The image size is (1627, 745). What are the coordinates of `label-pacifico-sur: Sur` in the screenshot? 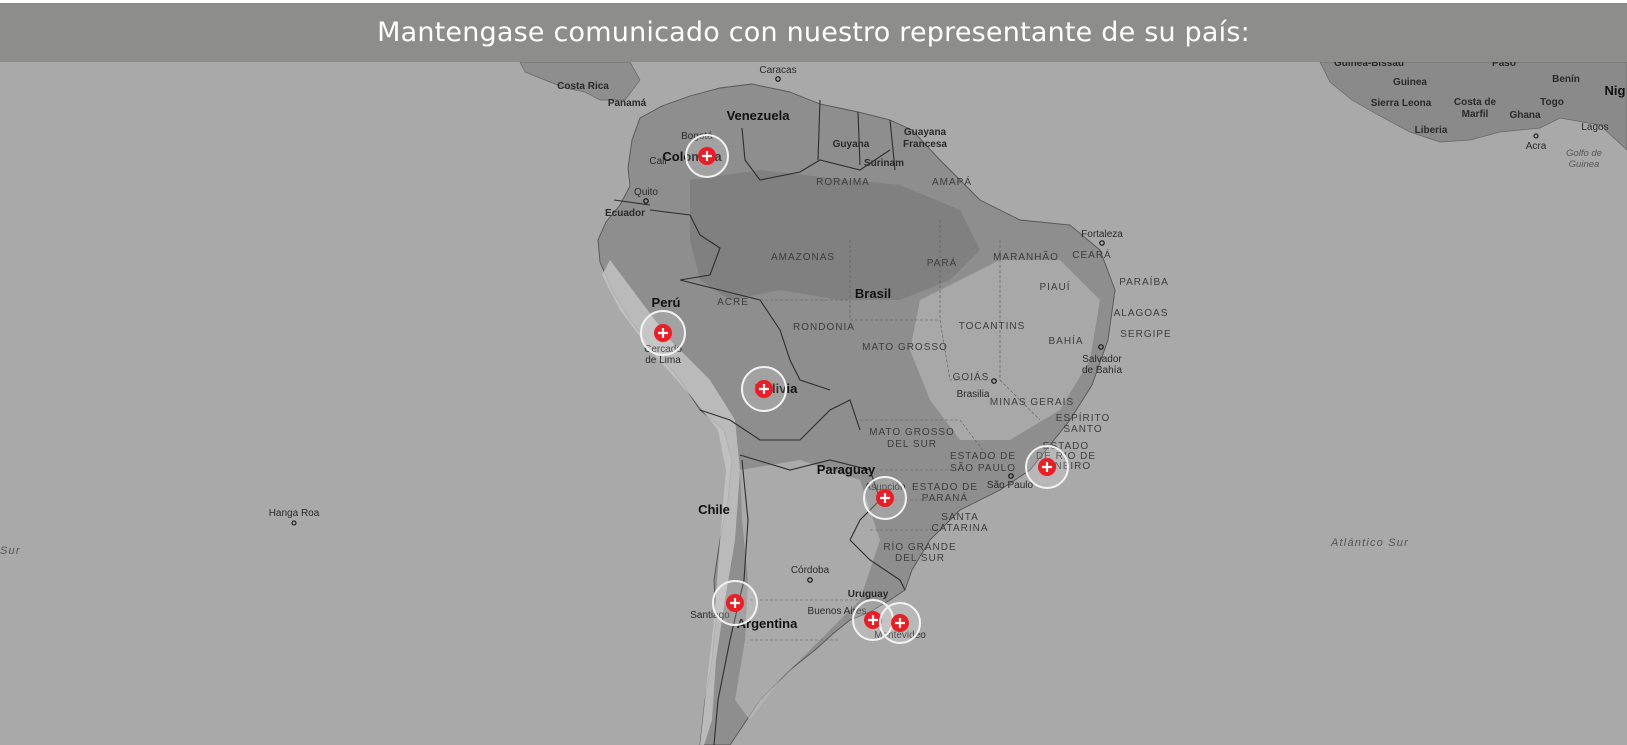 It's located at (10, 551).